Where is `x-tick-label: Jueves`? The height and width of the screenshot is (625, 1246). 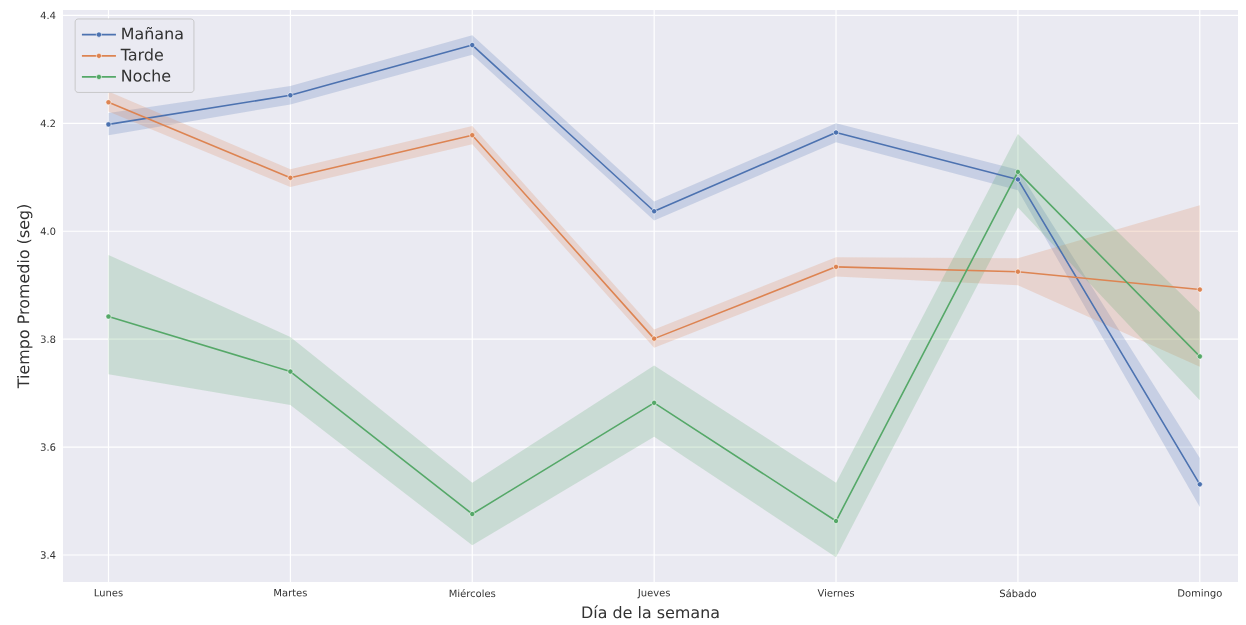
x-tick-label: Jueves is located at coordinates (653, 594).